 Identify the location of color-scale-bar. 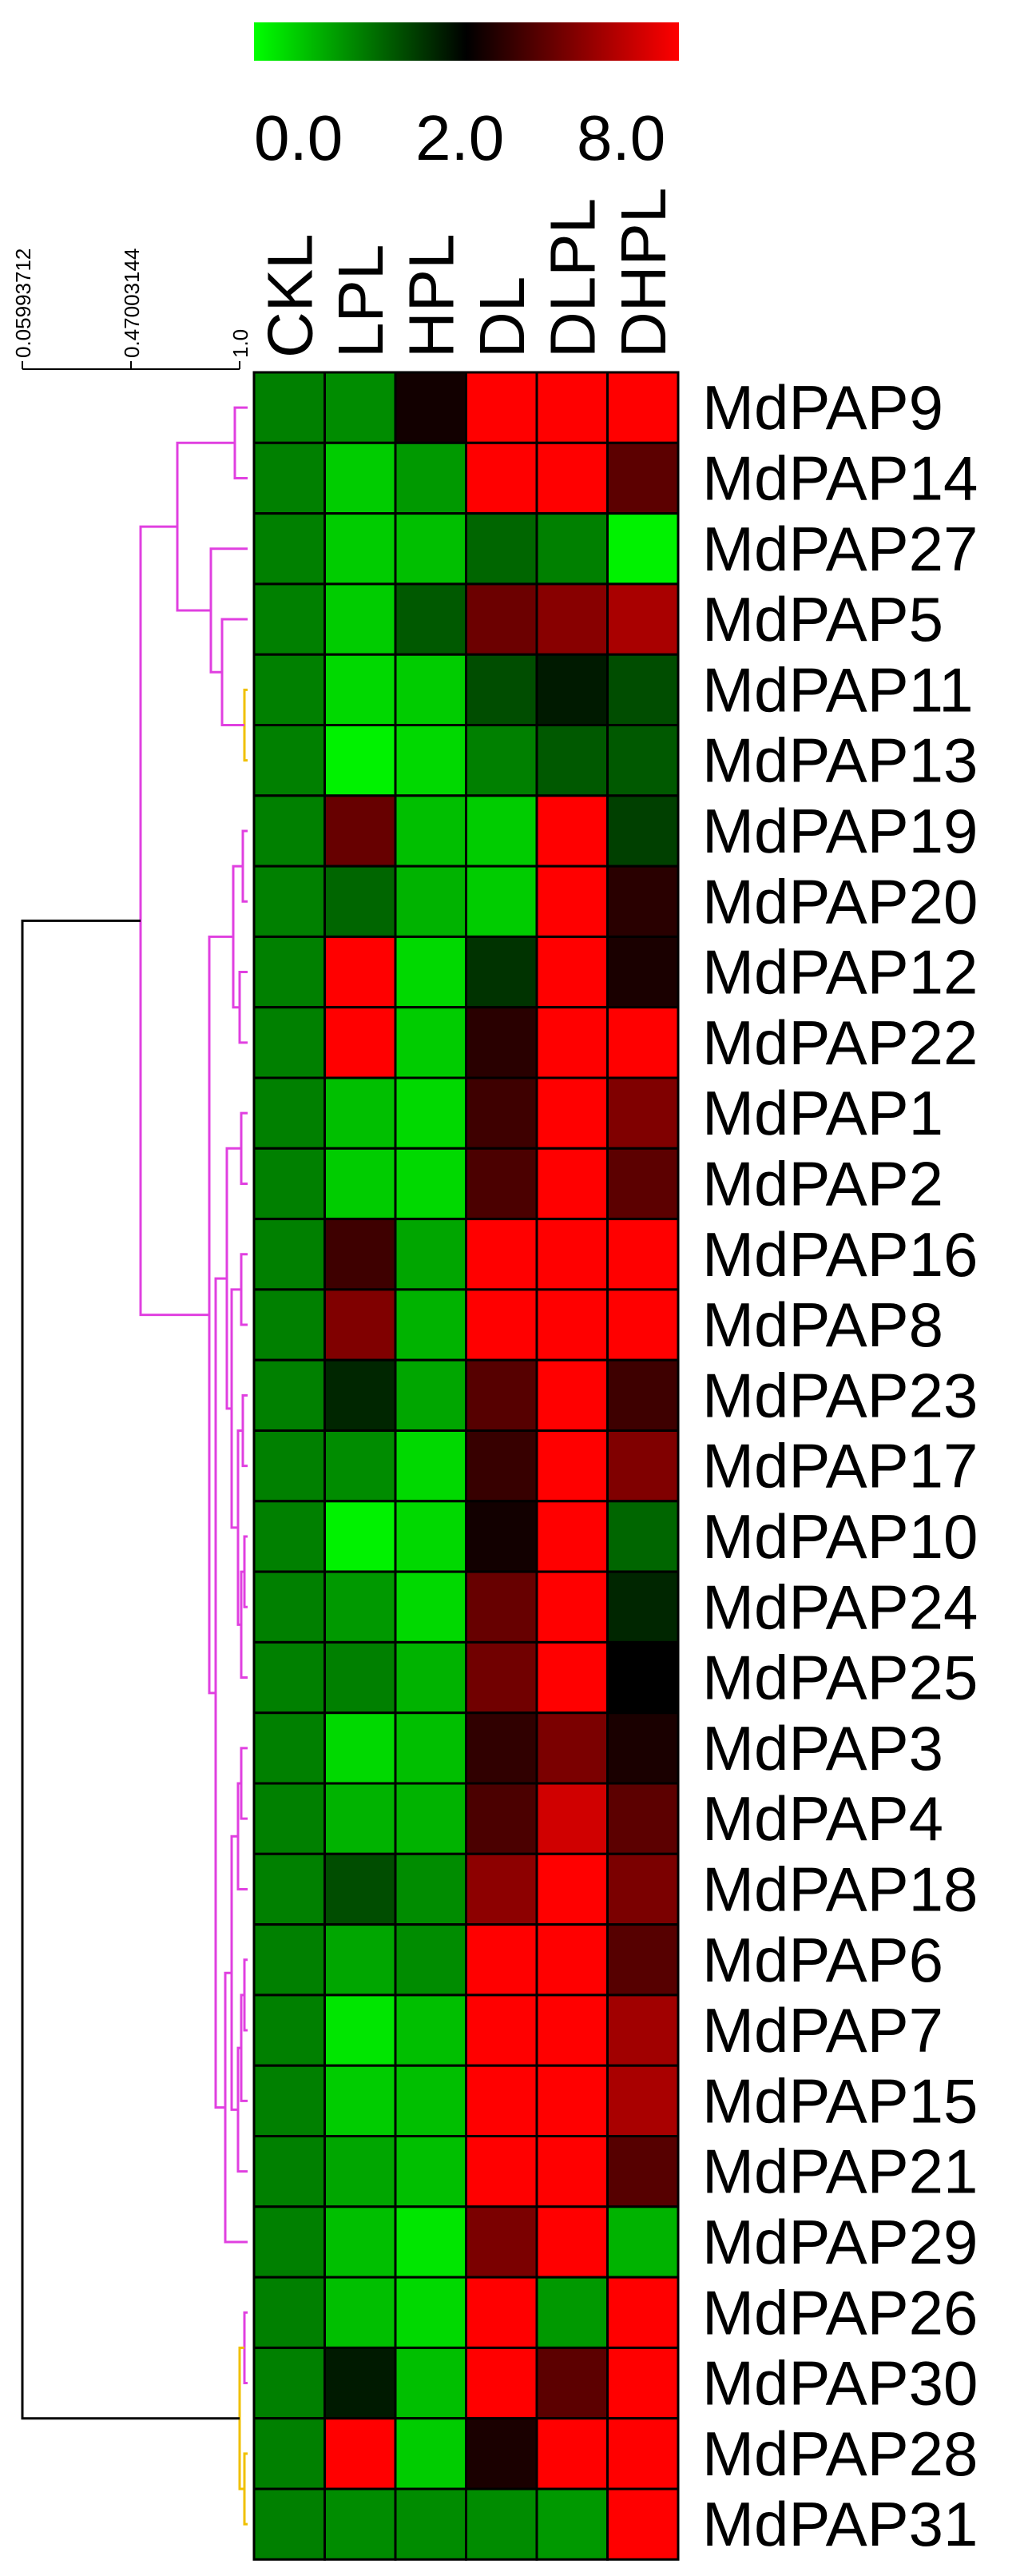
(467, 41).